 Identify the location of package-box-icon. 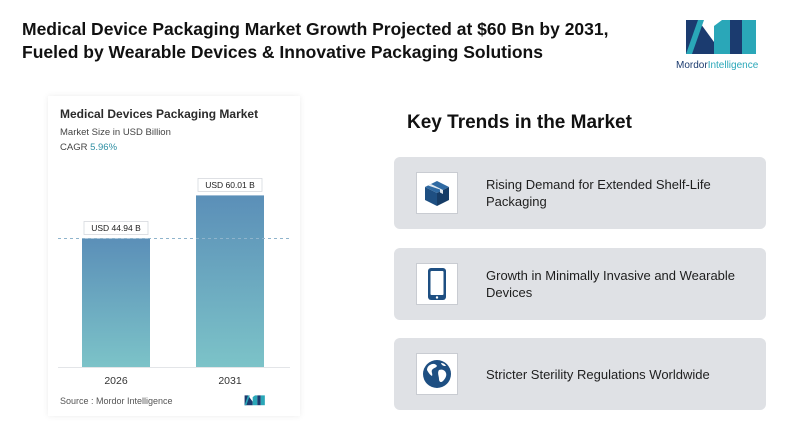
(437, 193).